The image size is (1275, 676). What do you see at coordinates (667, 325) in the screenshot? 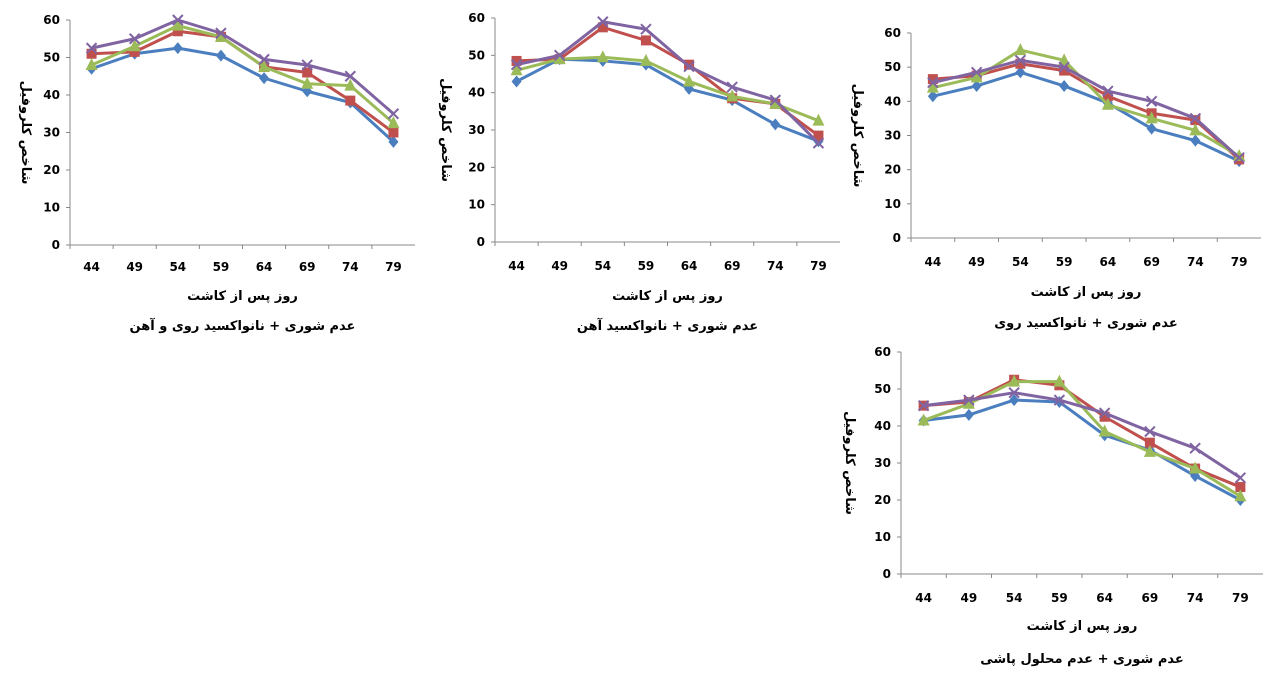
I see `chart-caption: عدم شوری + نانواکسید آهن` at bounding box center [667, 325].